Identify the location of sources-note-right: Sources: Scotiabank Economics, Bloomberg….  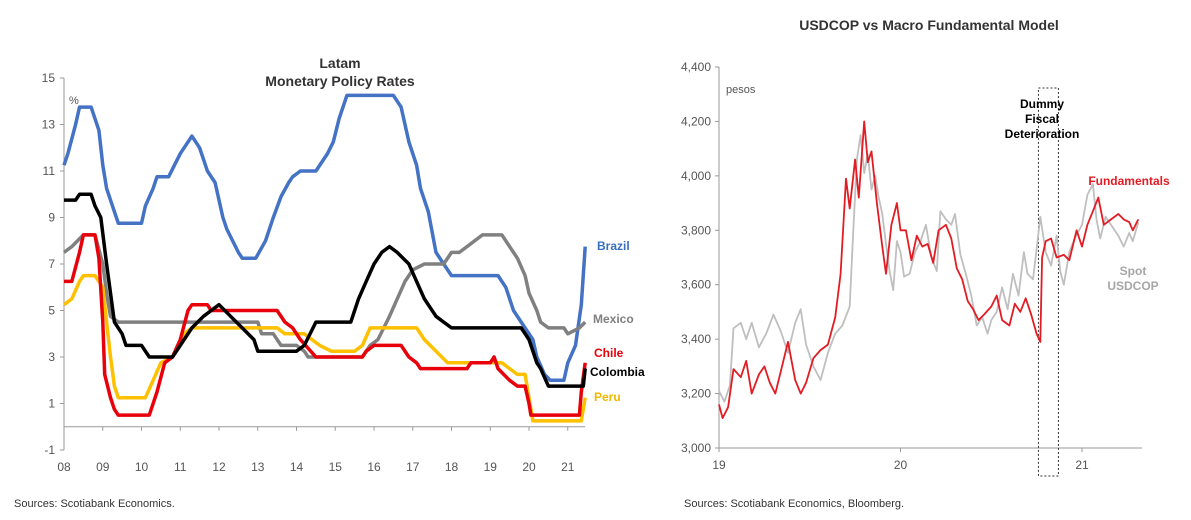
(794, 504).